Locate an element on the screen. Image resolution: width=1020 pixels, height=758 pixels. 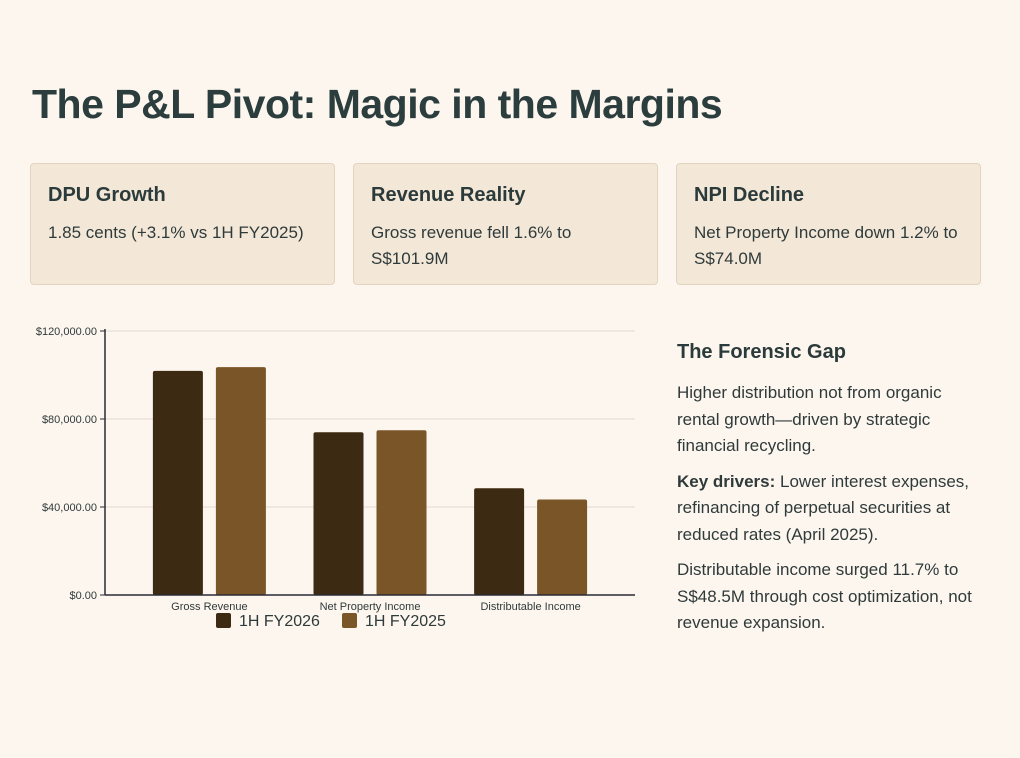
card-title: Revenue Reality is located at coordinates (448, 195).